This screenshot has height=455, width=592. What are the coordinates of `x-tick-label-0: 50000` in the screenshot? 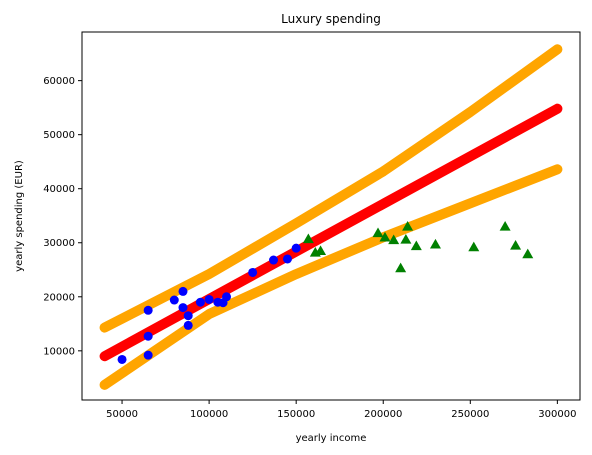 It's located at (122, 414).